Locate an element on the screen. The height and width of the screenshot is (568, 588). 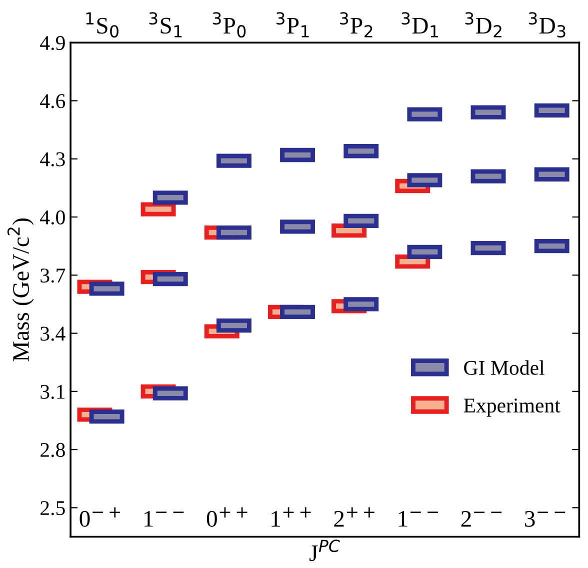
legend-label: Experiment is located at coordinates (512, 407).